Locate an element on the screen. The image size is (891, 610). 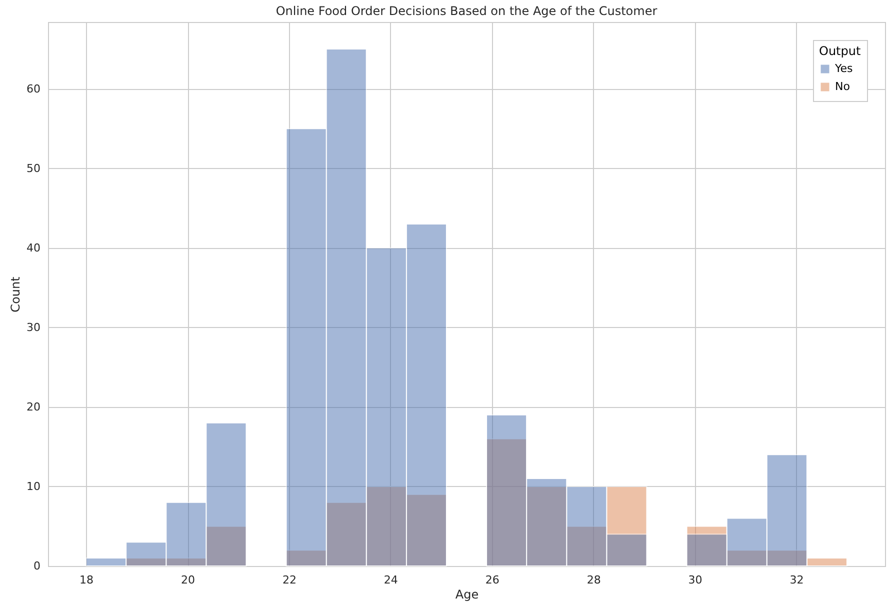
x-tick-label: 30 is located at coordinates (695, 580).